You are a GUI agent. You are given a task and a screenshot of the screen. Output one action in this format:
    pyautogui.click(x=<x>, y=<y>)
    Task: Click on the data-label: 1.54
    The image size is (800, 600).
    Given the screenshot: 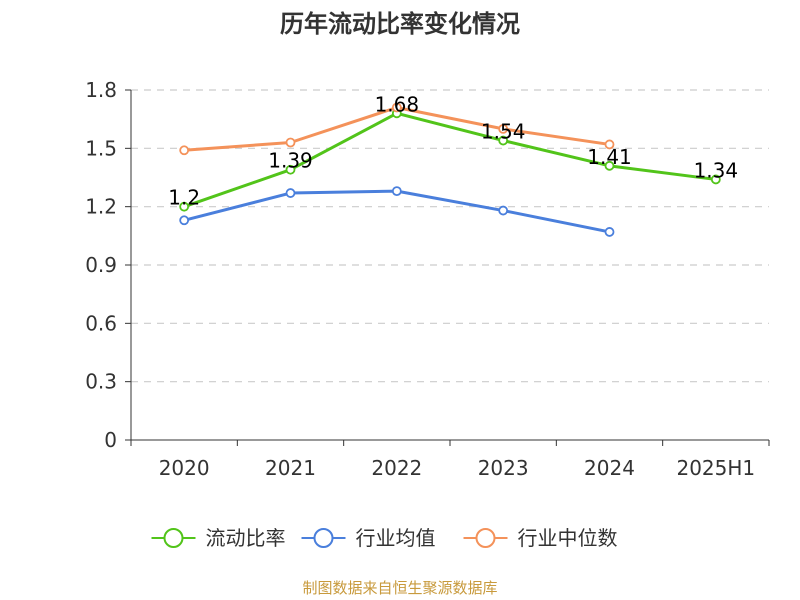 What is the action you would take?
    pyautogui.click(x=503, y=132)
    